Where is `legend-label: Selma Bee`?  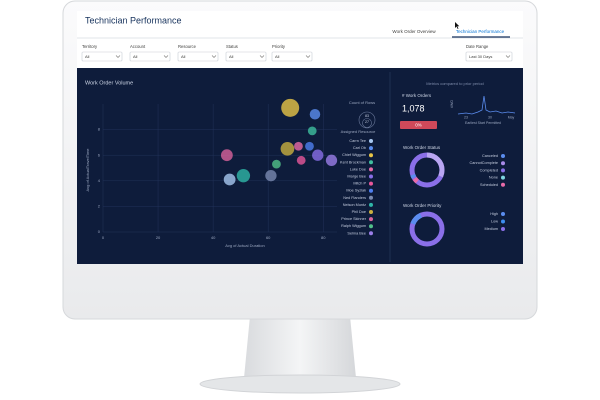
legend-label: Selma Bee is located at coordinates (356, 233).